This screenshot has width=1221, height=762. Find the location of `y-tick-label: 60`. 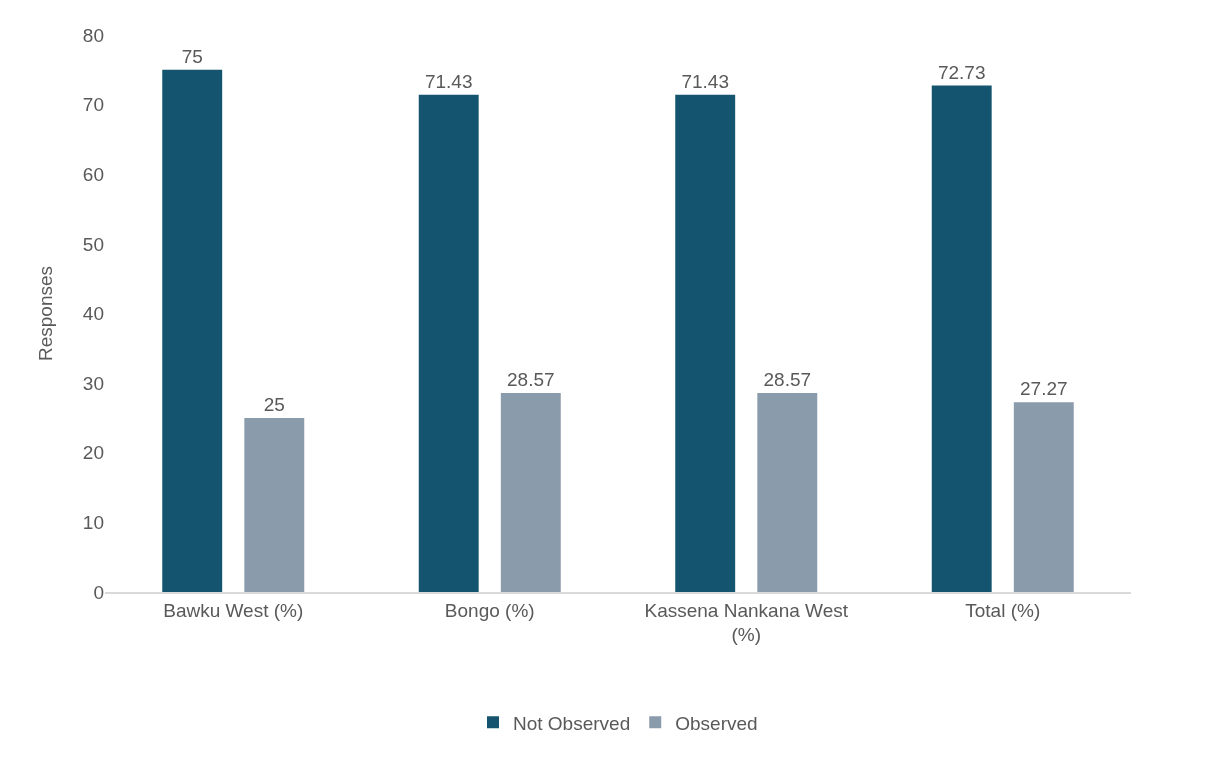

y-tick-label: 60 is located at coordinates (93, 174).